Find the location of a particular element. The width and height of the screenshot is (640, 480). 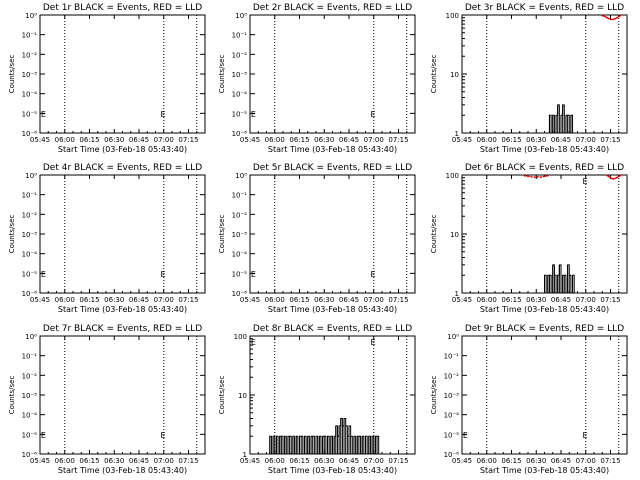

events-series is located at coordinates (560, 279).